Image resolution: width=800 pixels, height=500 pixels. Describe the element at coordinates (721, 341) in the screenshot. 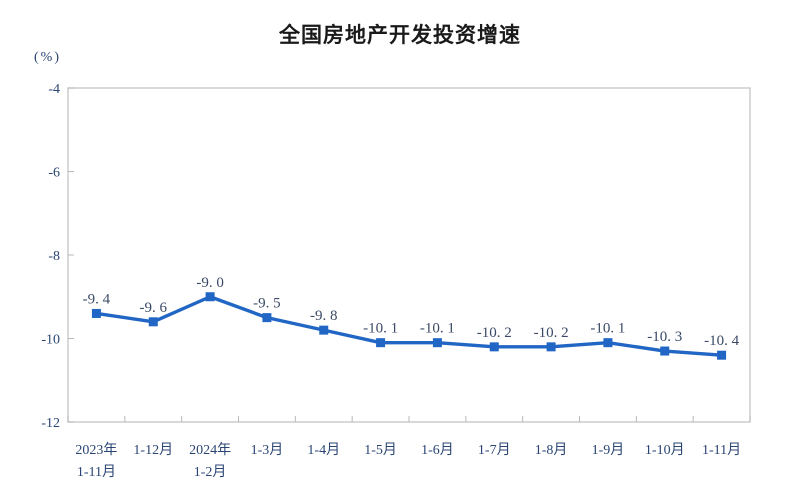

I see `data-point-label: -10. 4` at that location.